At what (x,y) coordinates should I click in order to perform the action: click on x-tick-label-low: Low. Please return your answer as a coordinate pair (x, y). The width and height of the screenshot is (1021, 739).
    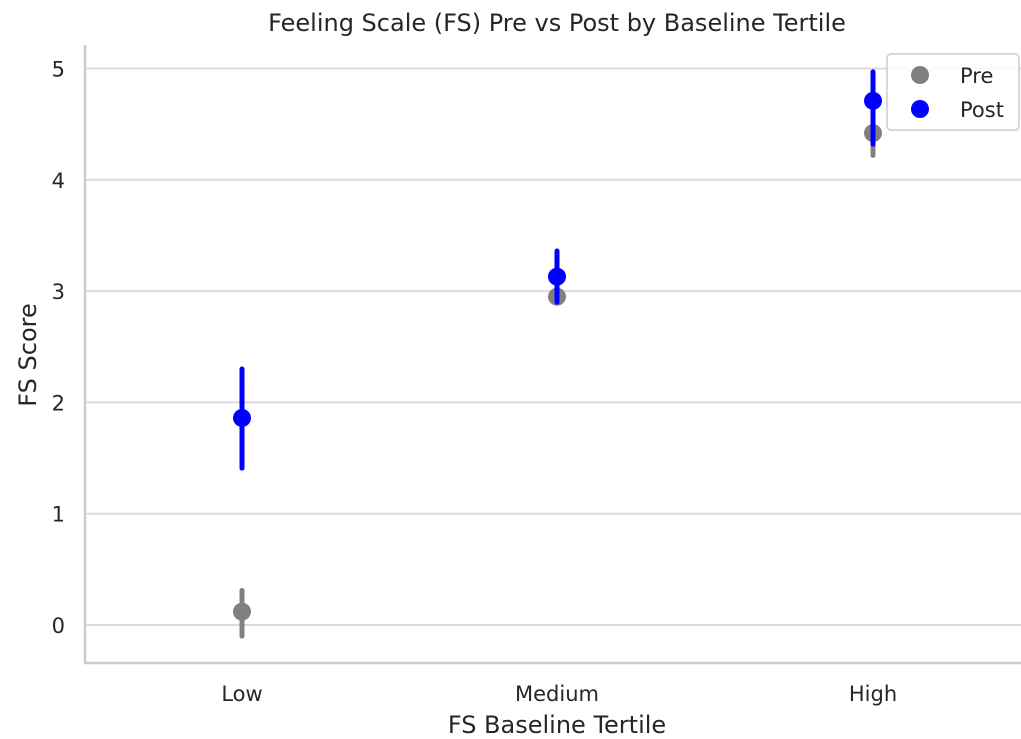
    Looking at the image, I should click on (241, 694).